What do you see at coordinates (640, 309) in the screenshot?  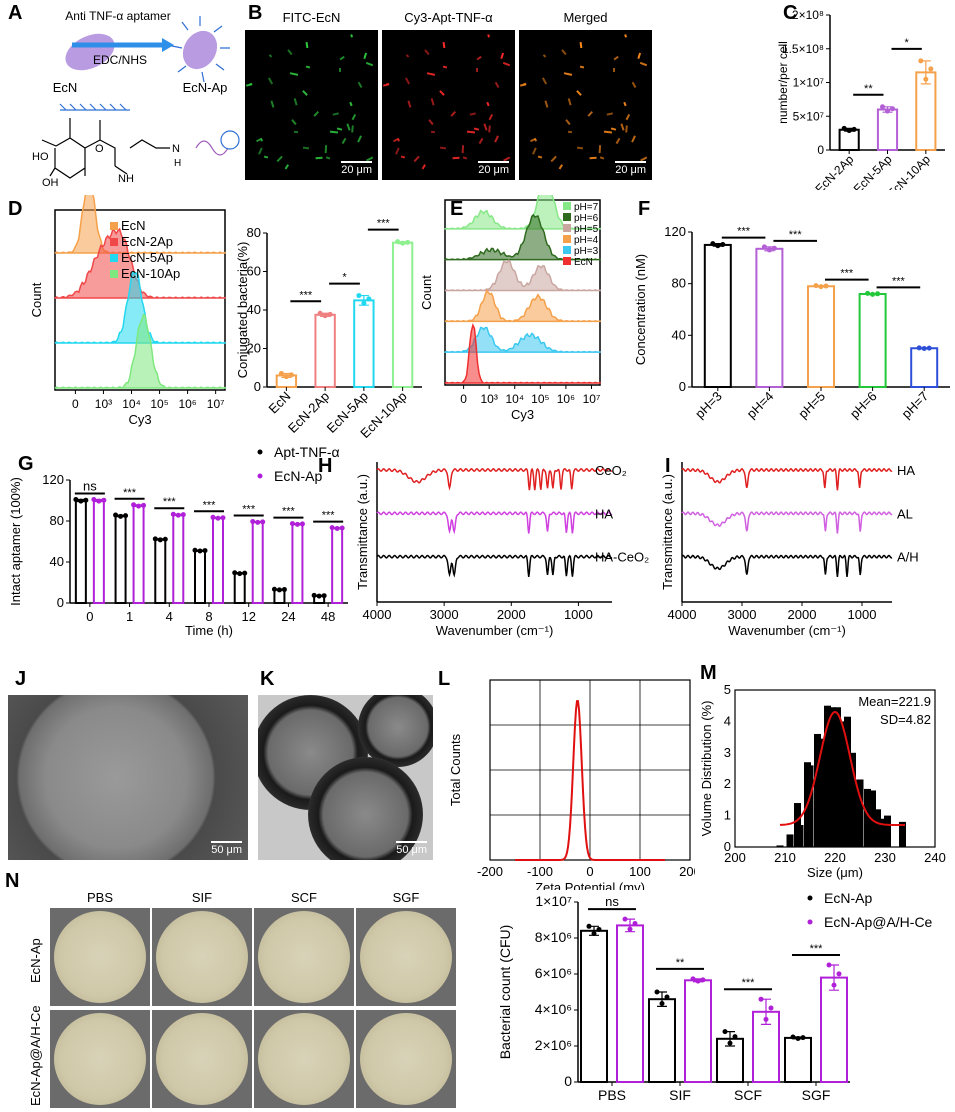 I see `y-axis-label: Concentration (nM)` at bounding box center [640, 309].